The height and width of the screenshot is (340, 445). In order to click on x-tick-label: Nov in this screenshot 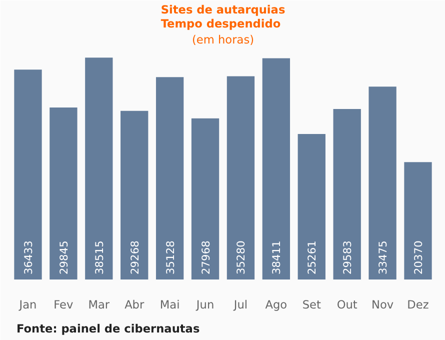, I will do `click(382, 305)`.